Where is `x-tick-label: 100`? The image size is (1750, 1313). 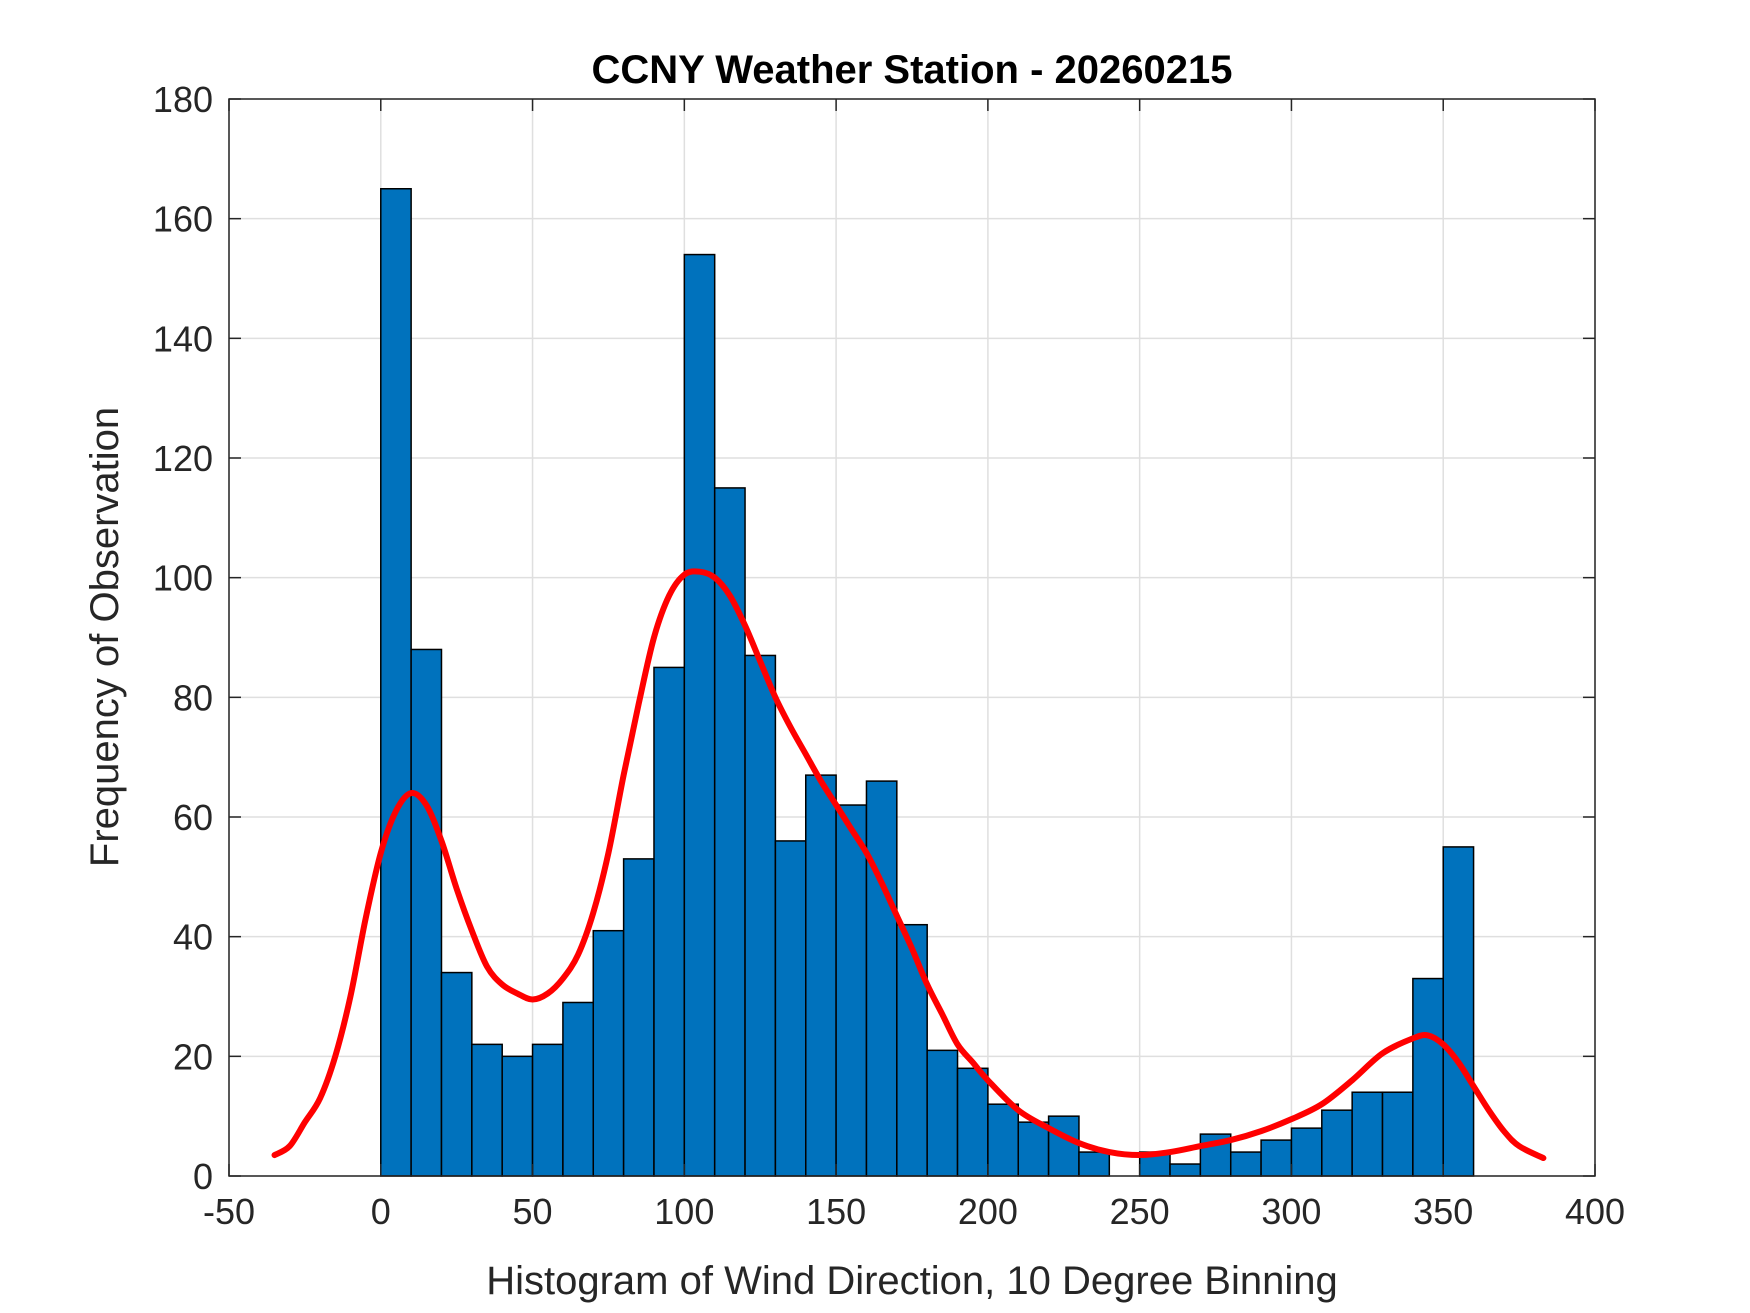
x-tick-label: 100 is located at coordinates (684, 1211).